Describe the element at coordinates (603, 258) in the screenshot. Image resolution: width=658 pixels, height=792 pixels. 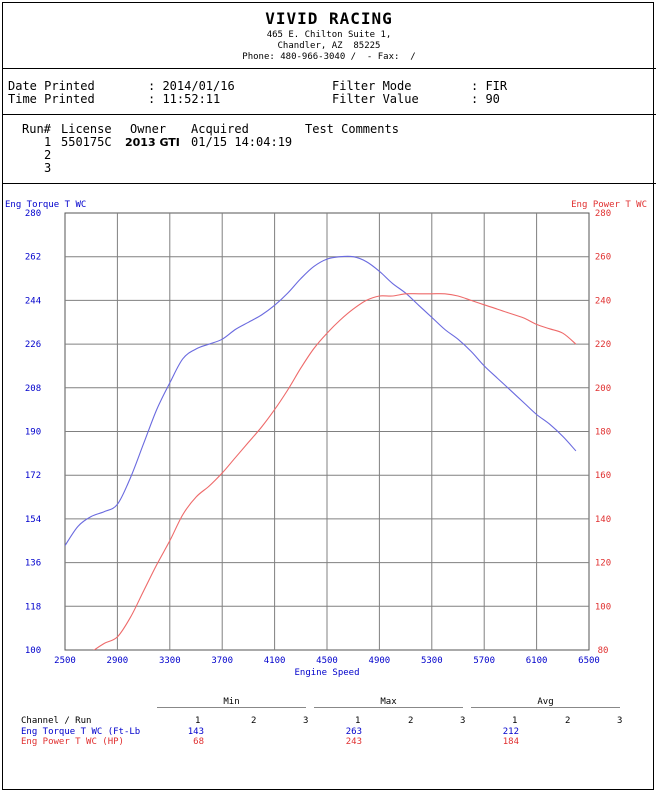
I see `right-y-tick-label: 260` at that location.